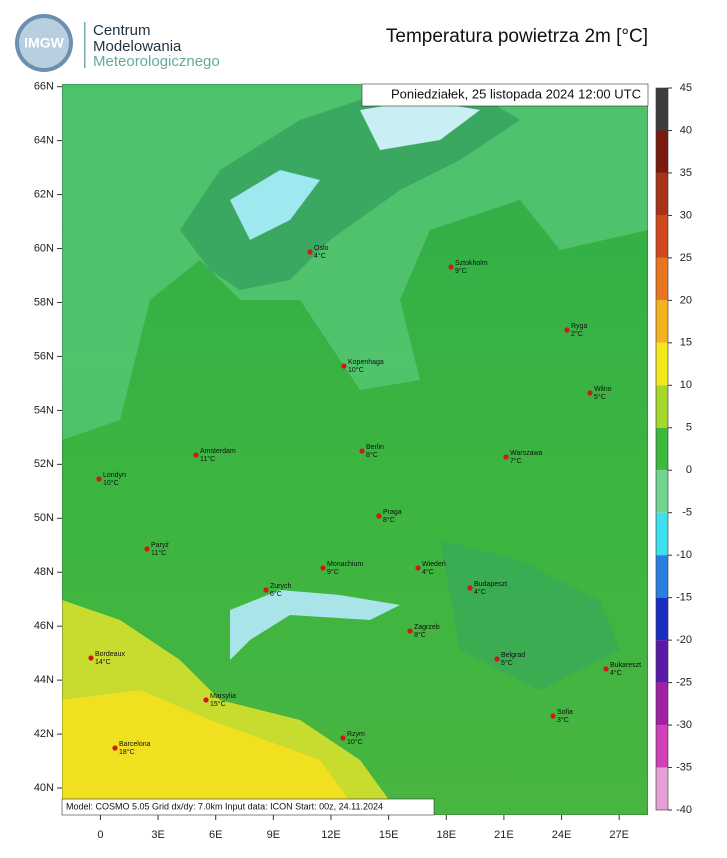 The width and height of the screenshot is (727, 858). What do you see at coordinates (156, 61) in the screenshot?
I see `org-line: Meteorologicznego` at bounding box center [156, 61].